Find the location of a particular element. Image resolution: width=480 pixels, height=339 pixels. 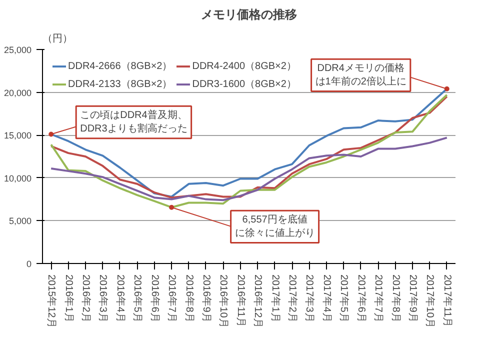

x-tick-label: 2017年7月 is located at coordinates (378, 298).